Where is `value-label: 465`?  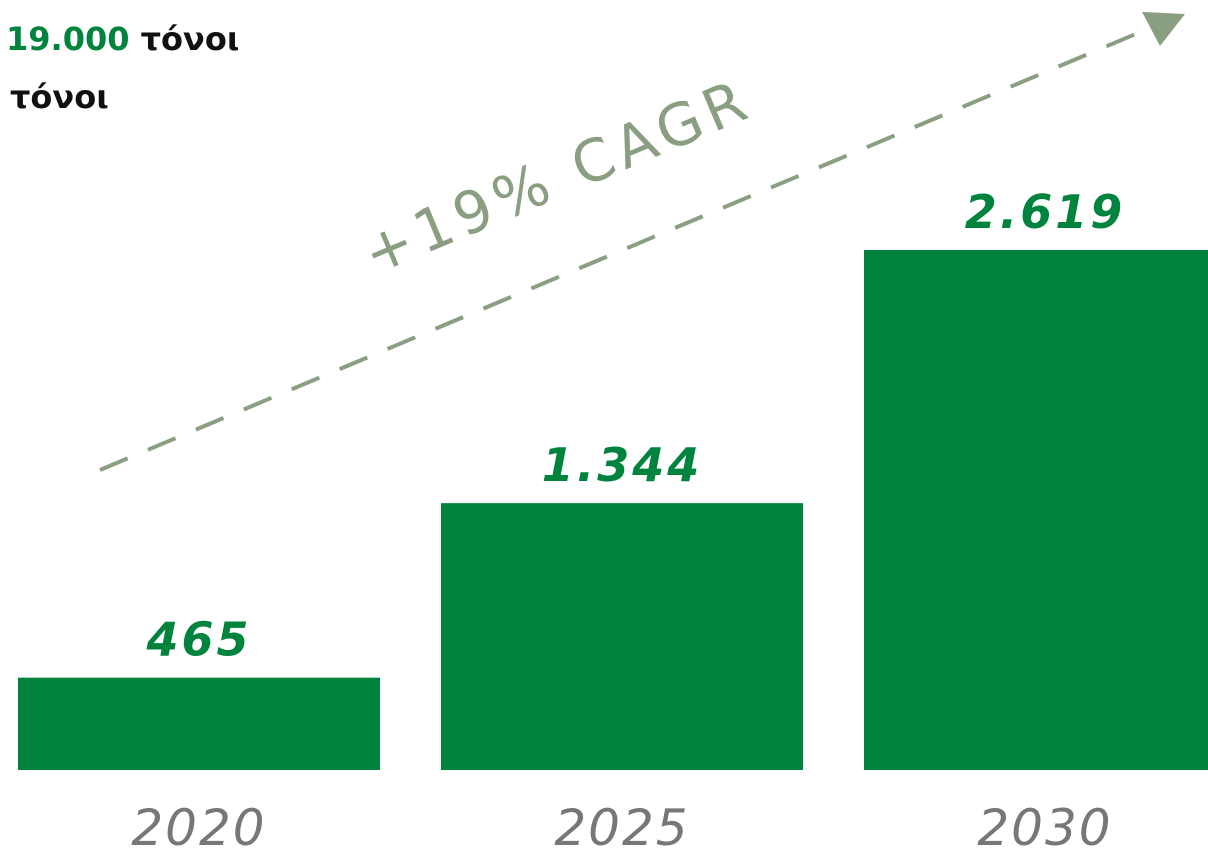 value-label: 465 is located at coordinates (198, 640).